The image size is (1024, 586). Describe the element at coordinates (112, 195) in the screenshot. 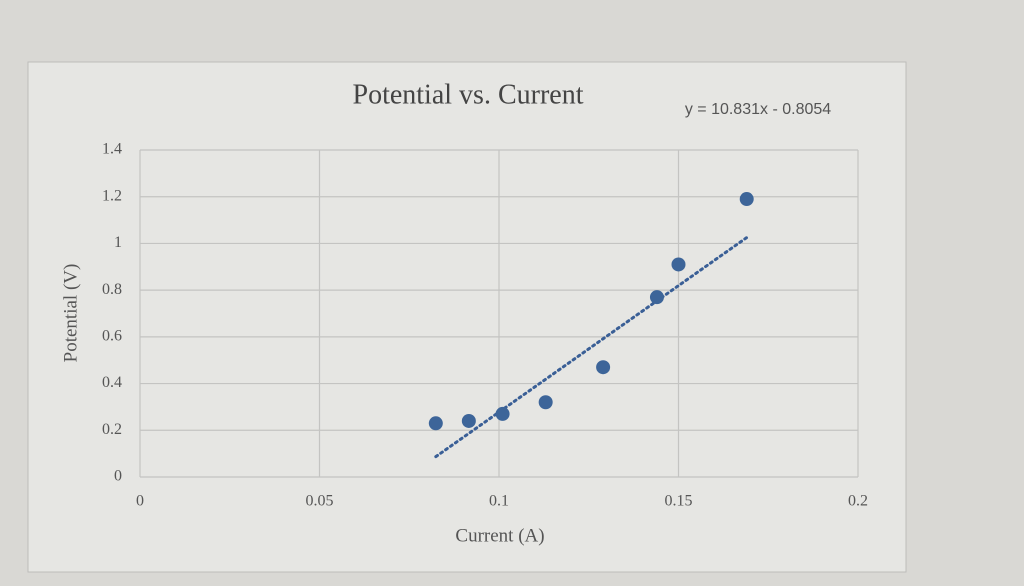

I see `y-tick-label: 1.2` at that location.